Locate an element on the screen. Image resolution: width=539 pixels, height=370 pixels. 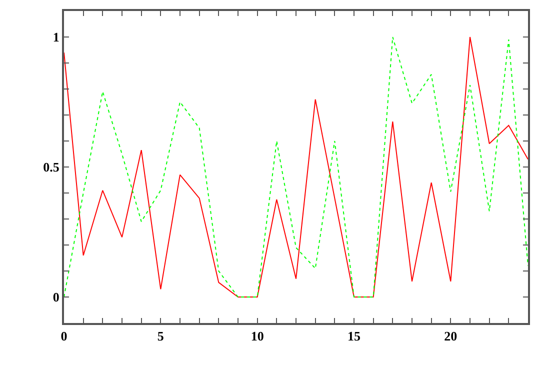
x-tick-label: 20 is located at coordinates (451, 336).